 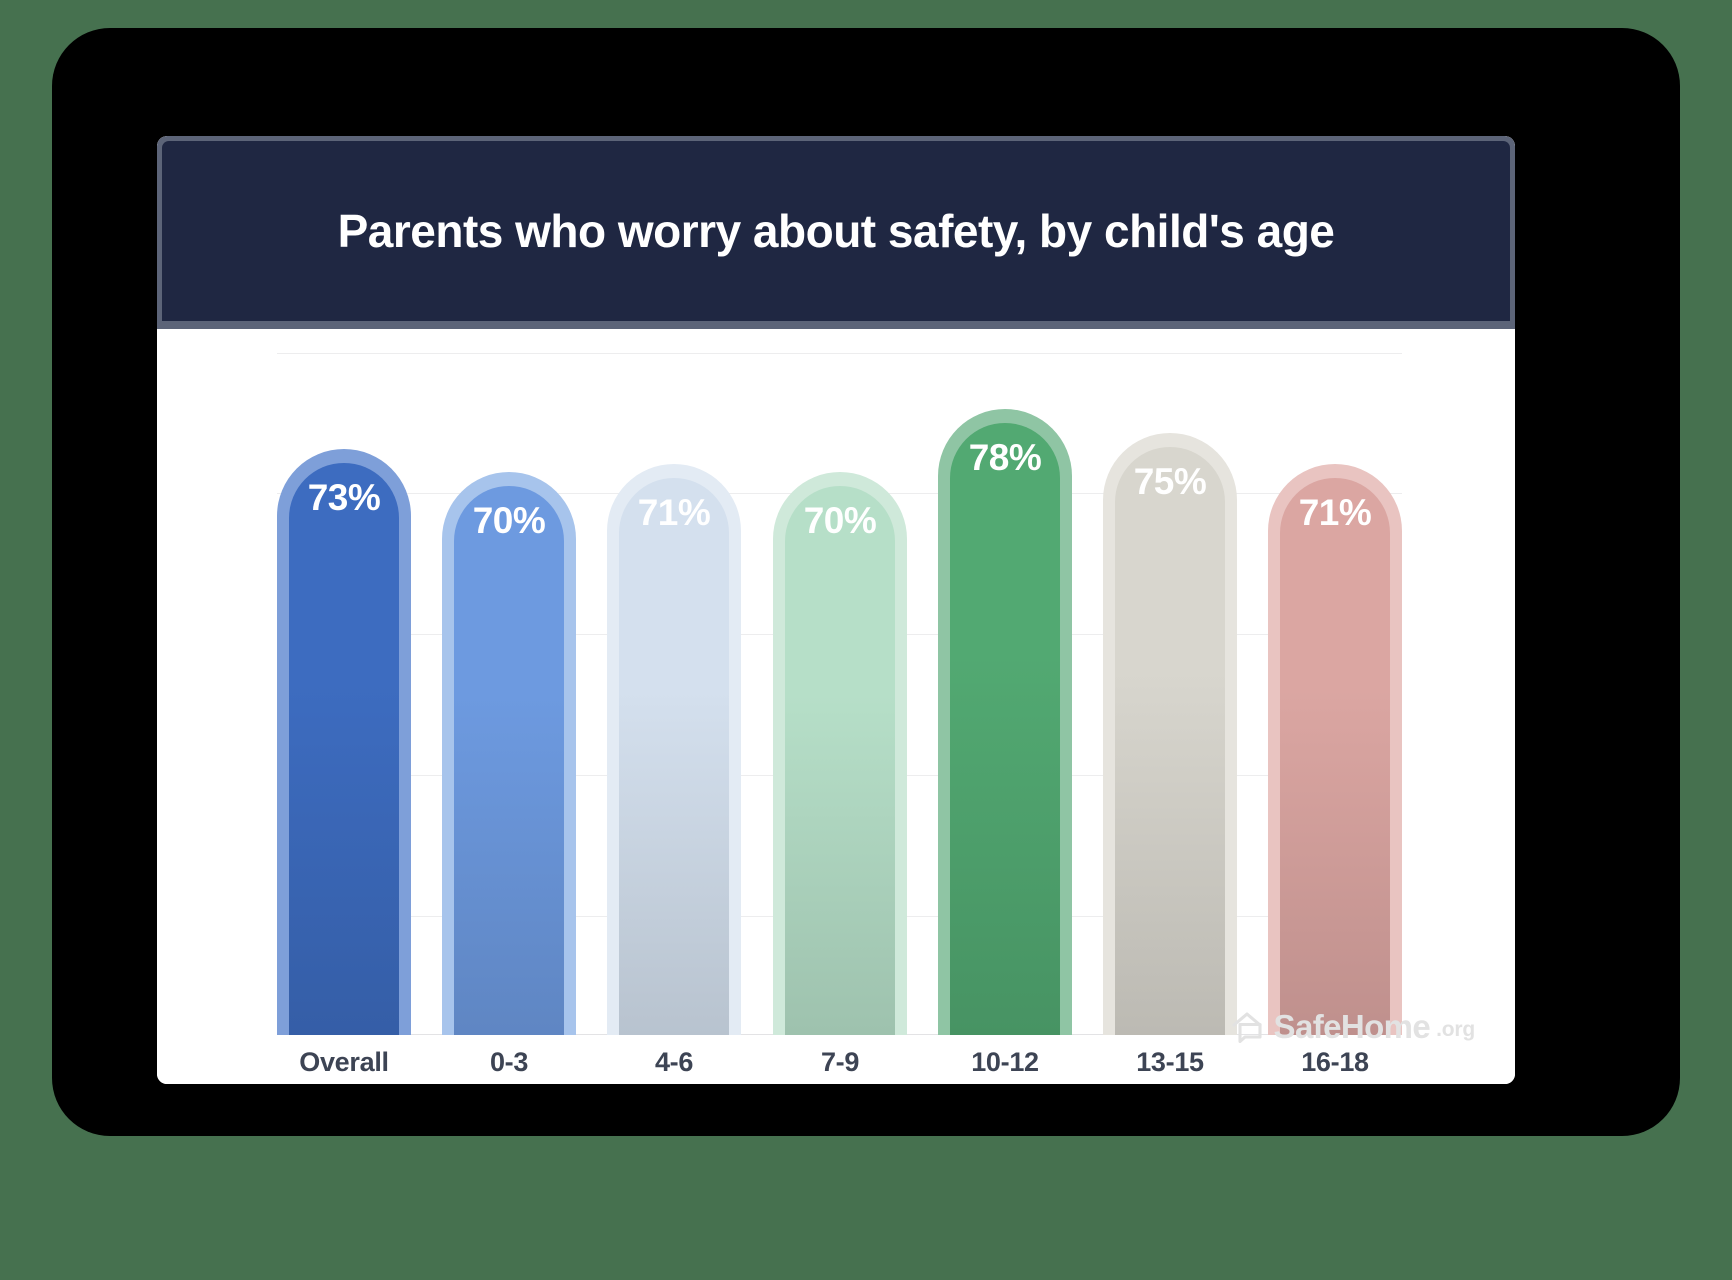 I want to click on bar-value-label: 78%, so click(x=1005, y=457).